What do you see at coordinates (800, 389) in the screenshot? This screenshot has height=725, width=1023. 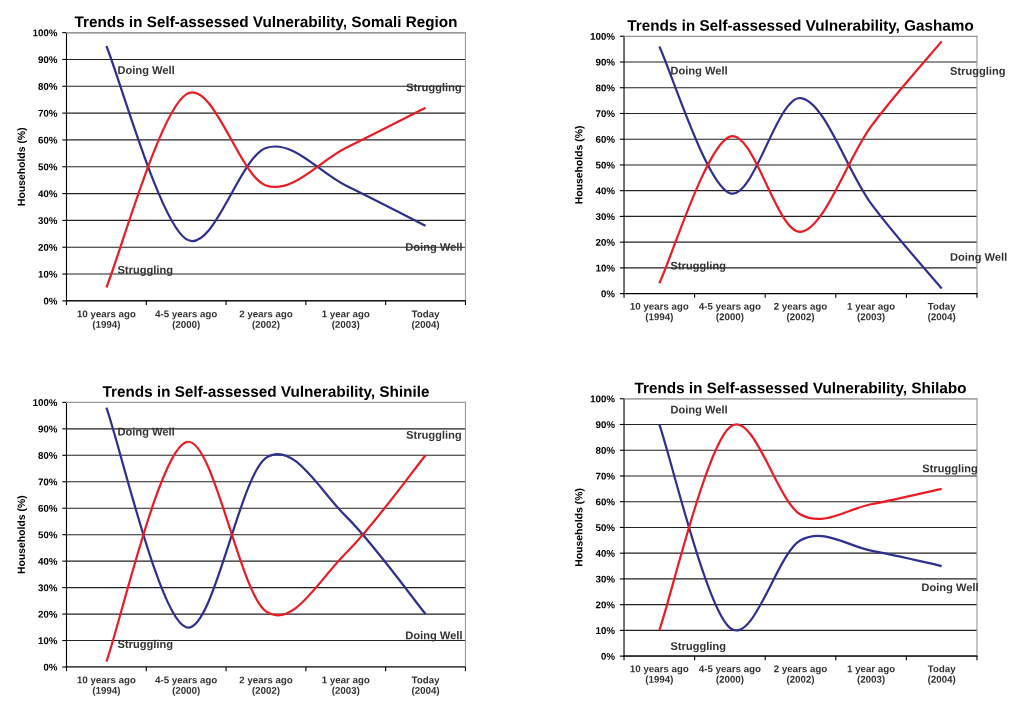 I see `chart-title: Trends in Self-assessed Vulnerability, Shilabo` at bounding box center [800, 389].